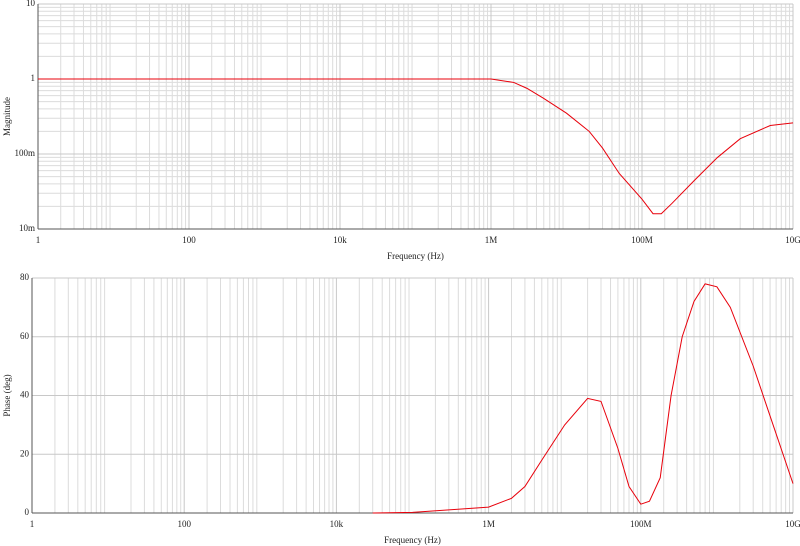 The image size is (800, 546). What do you see at coordinates (25, 336) in the screenshot?
I see `y-tick-label: 60` at bounding box center [25, 336].